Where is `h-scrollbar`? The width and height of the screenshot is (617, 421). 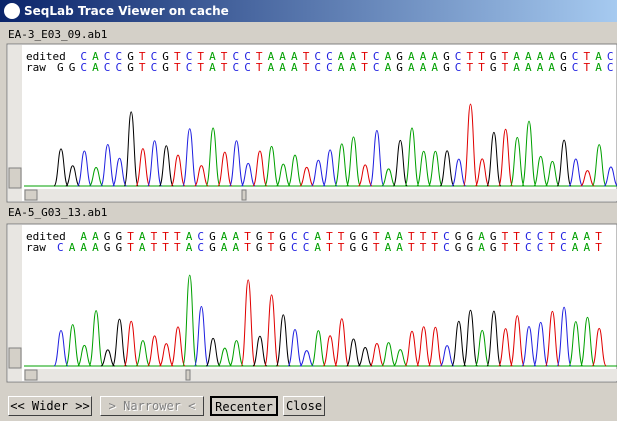
h-scrollbar is located at coordinates (320, 375).